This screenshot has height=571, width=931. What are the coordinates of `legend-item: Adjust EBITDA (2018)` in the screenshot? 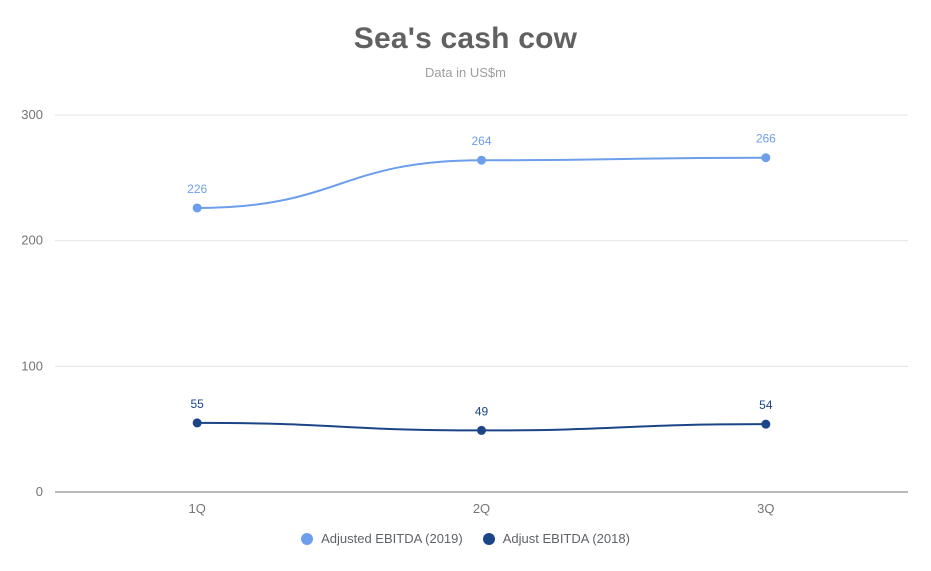 It's located at (556, 538).